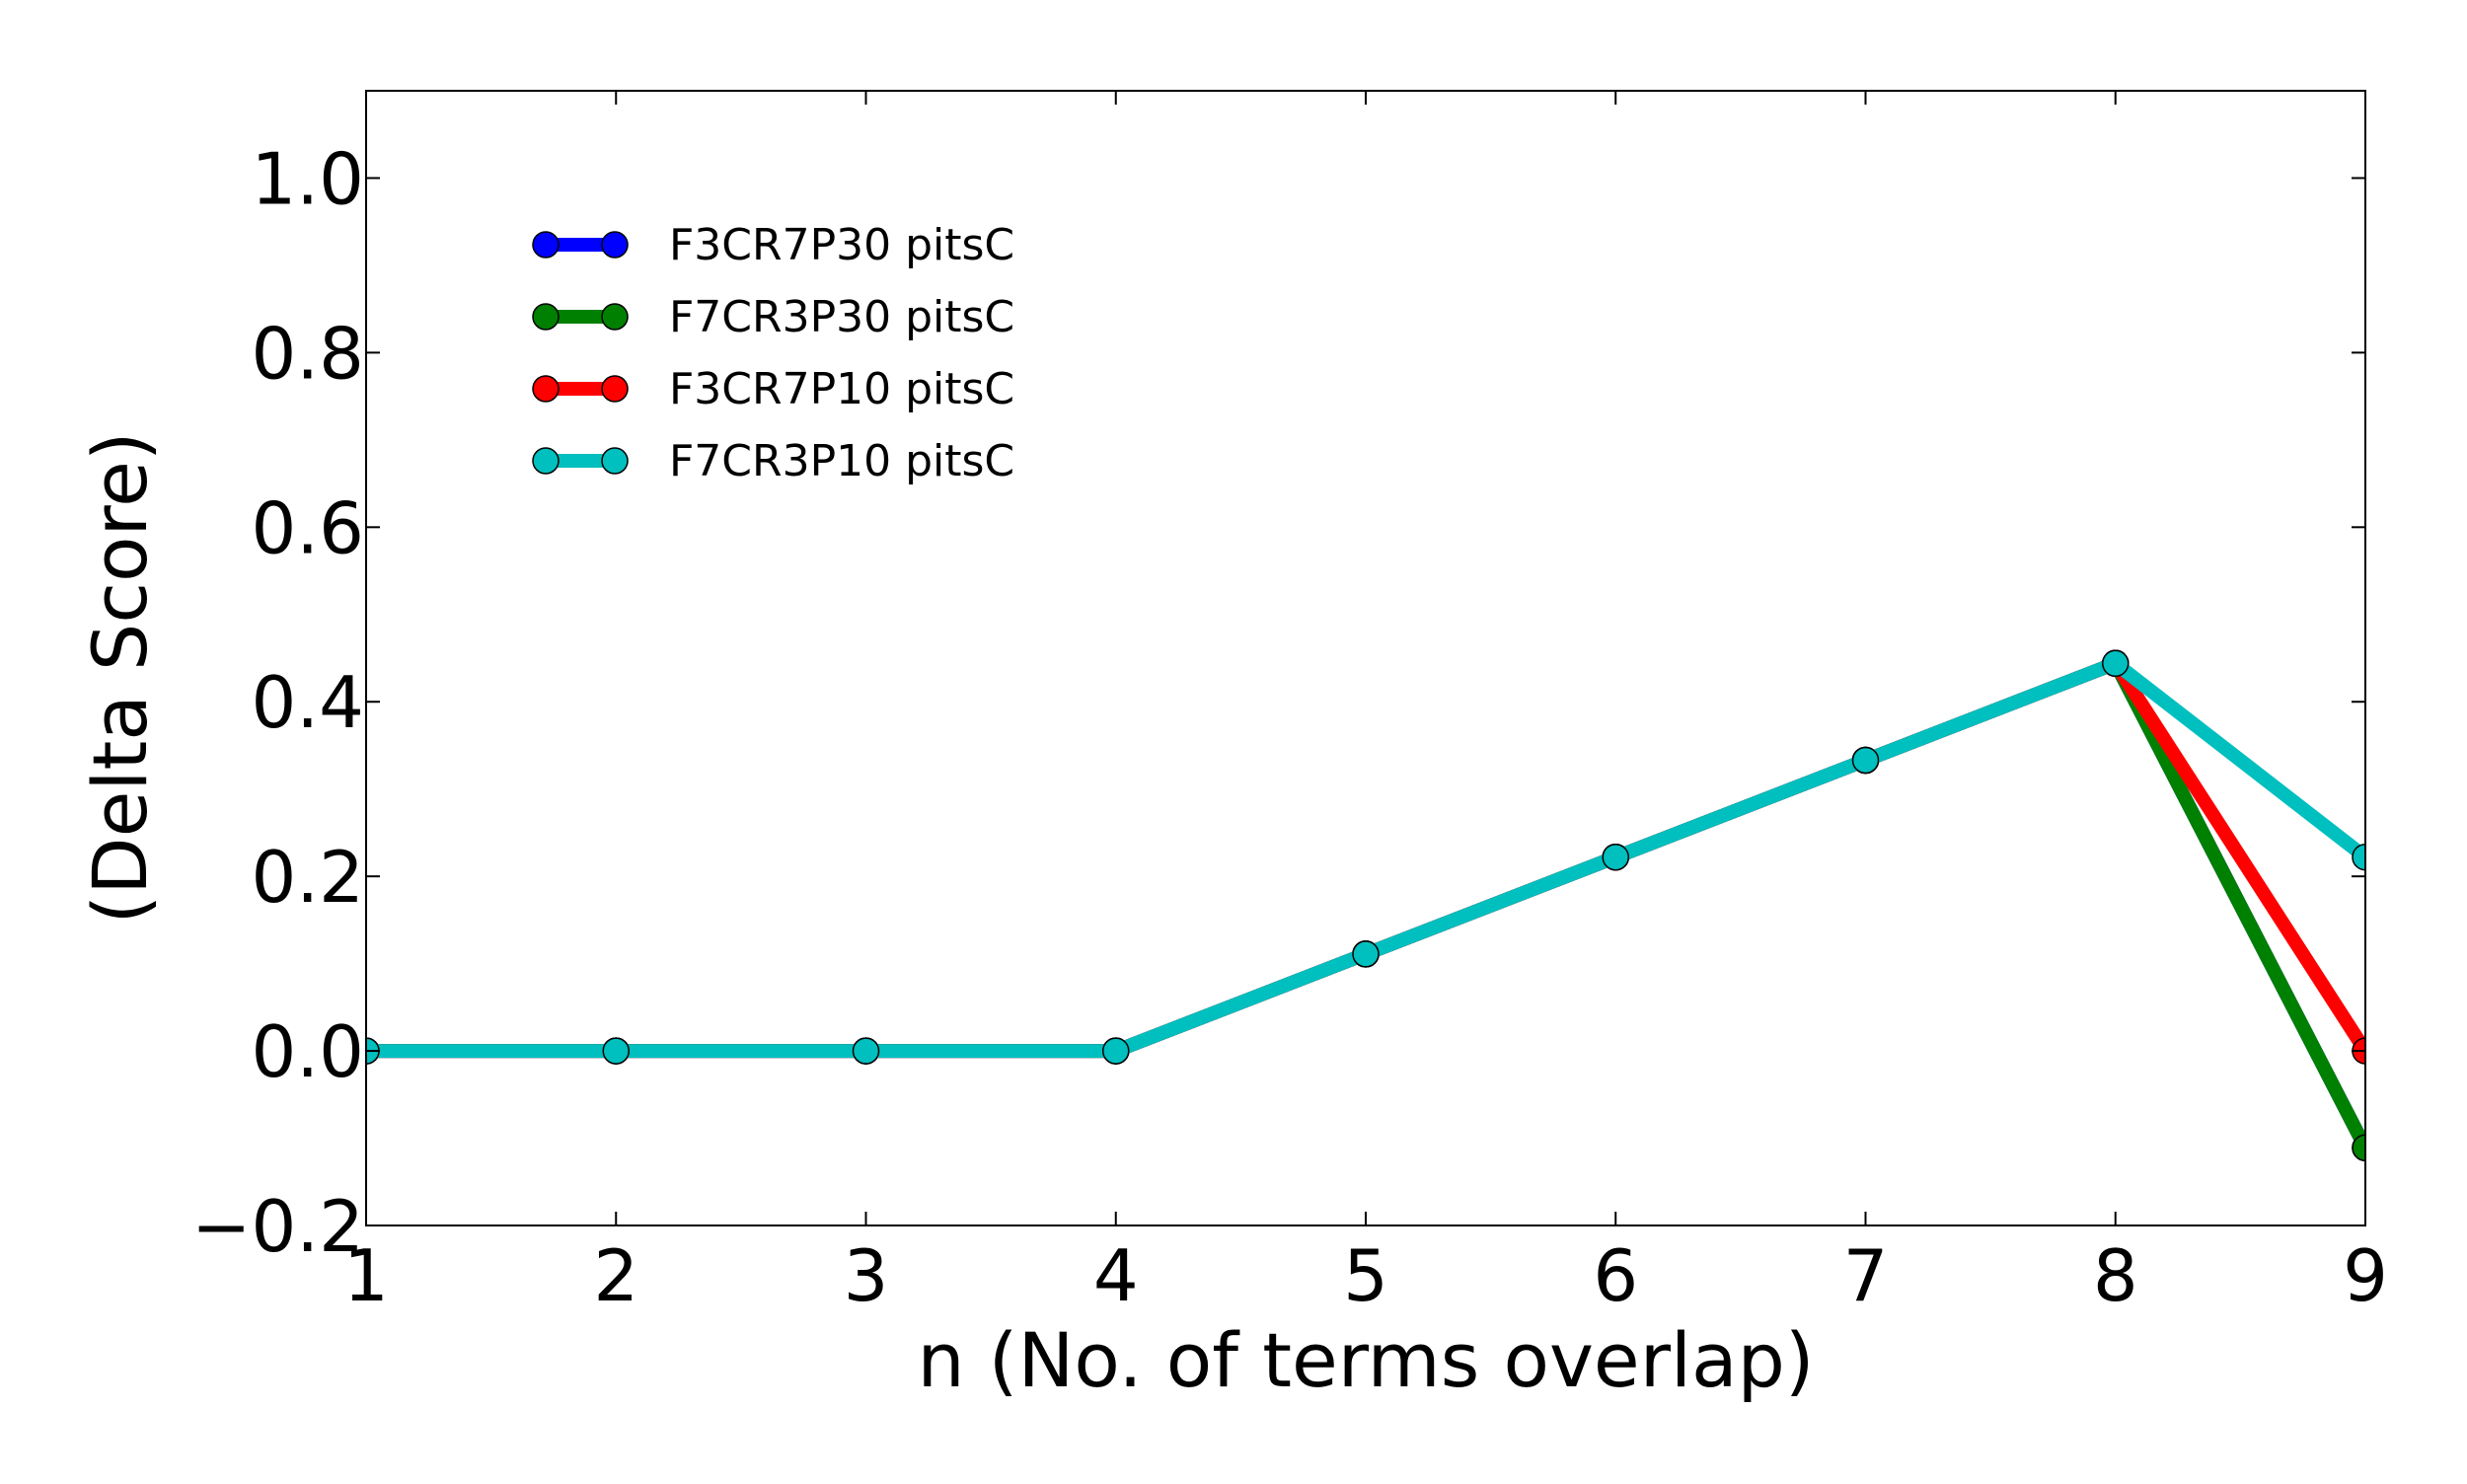 The image size is (2467, 1484). Describe the element at coordinates (866, 1275) in the screenshot. I see `x-tick-label: 3` at that location.